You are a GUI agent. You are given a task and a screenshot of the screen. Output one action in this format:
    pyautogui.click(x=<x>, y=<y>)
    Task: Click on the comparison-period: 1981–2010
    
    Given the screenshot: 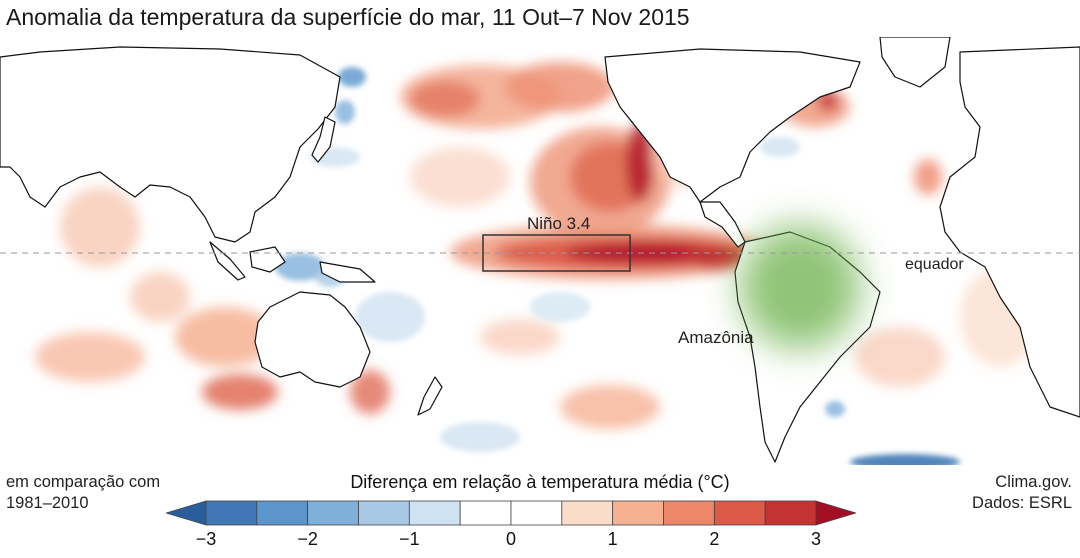 What is the action you would take?
    pyautogui.click(x=47, y=503)
    